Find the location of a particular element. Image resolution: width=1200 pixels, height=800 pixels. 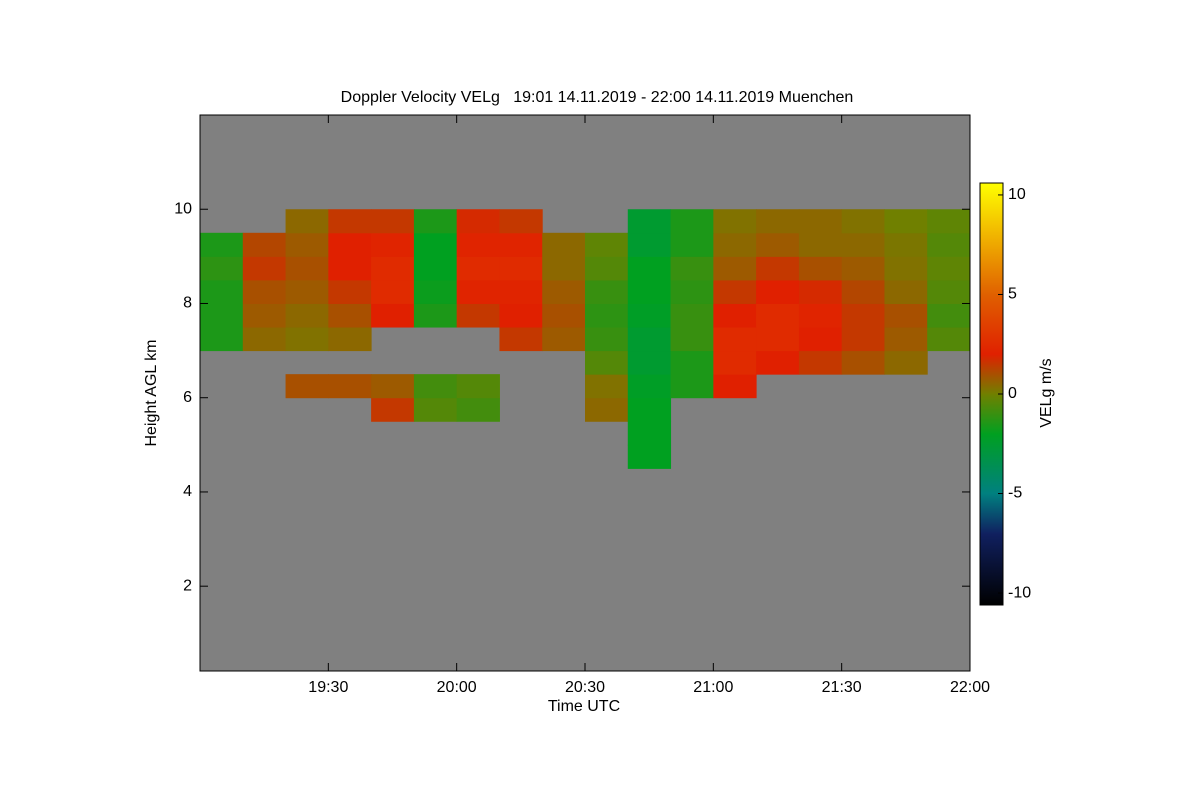

y-axis-label: Height AGL km is located at coordinates (151, 392).